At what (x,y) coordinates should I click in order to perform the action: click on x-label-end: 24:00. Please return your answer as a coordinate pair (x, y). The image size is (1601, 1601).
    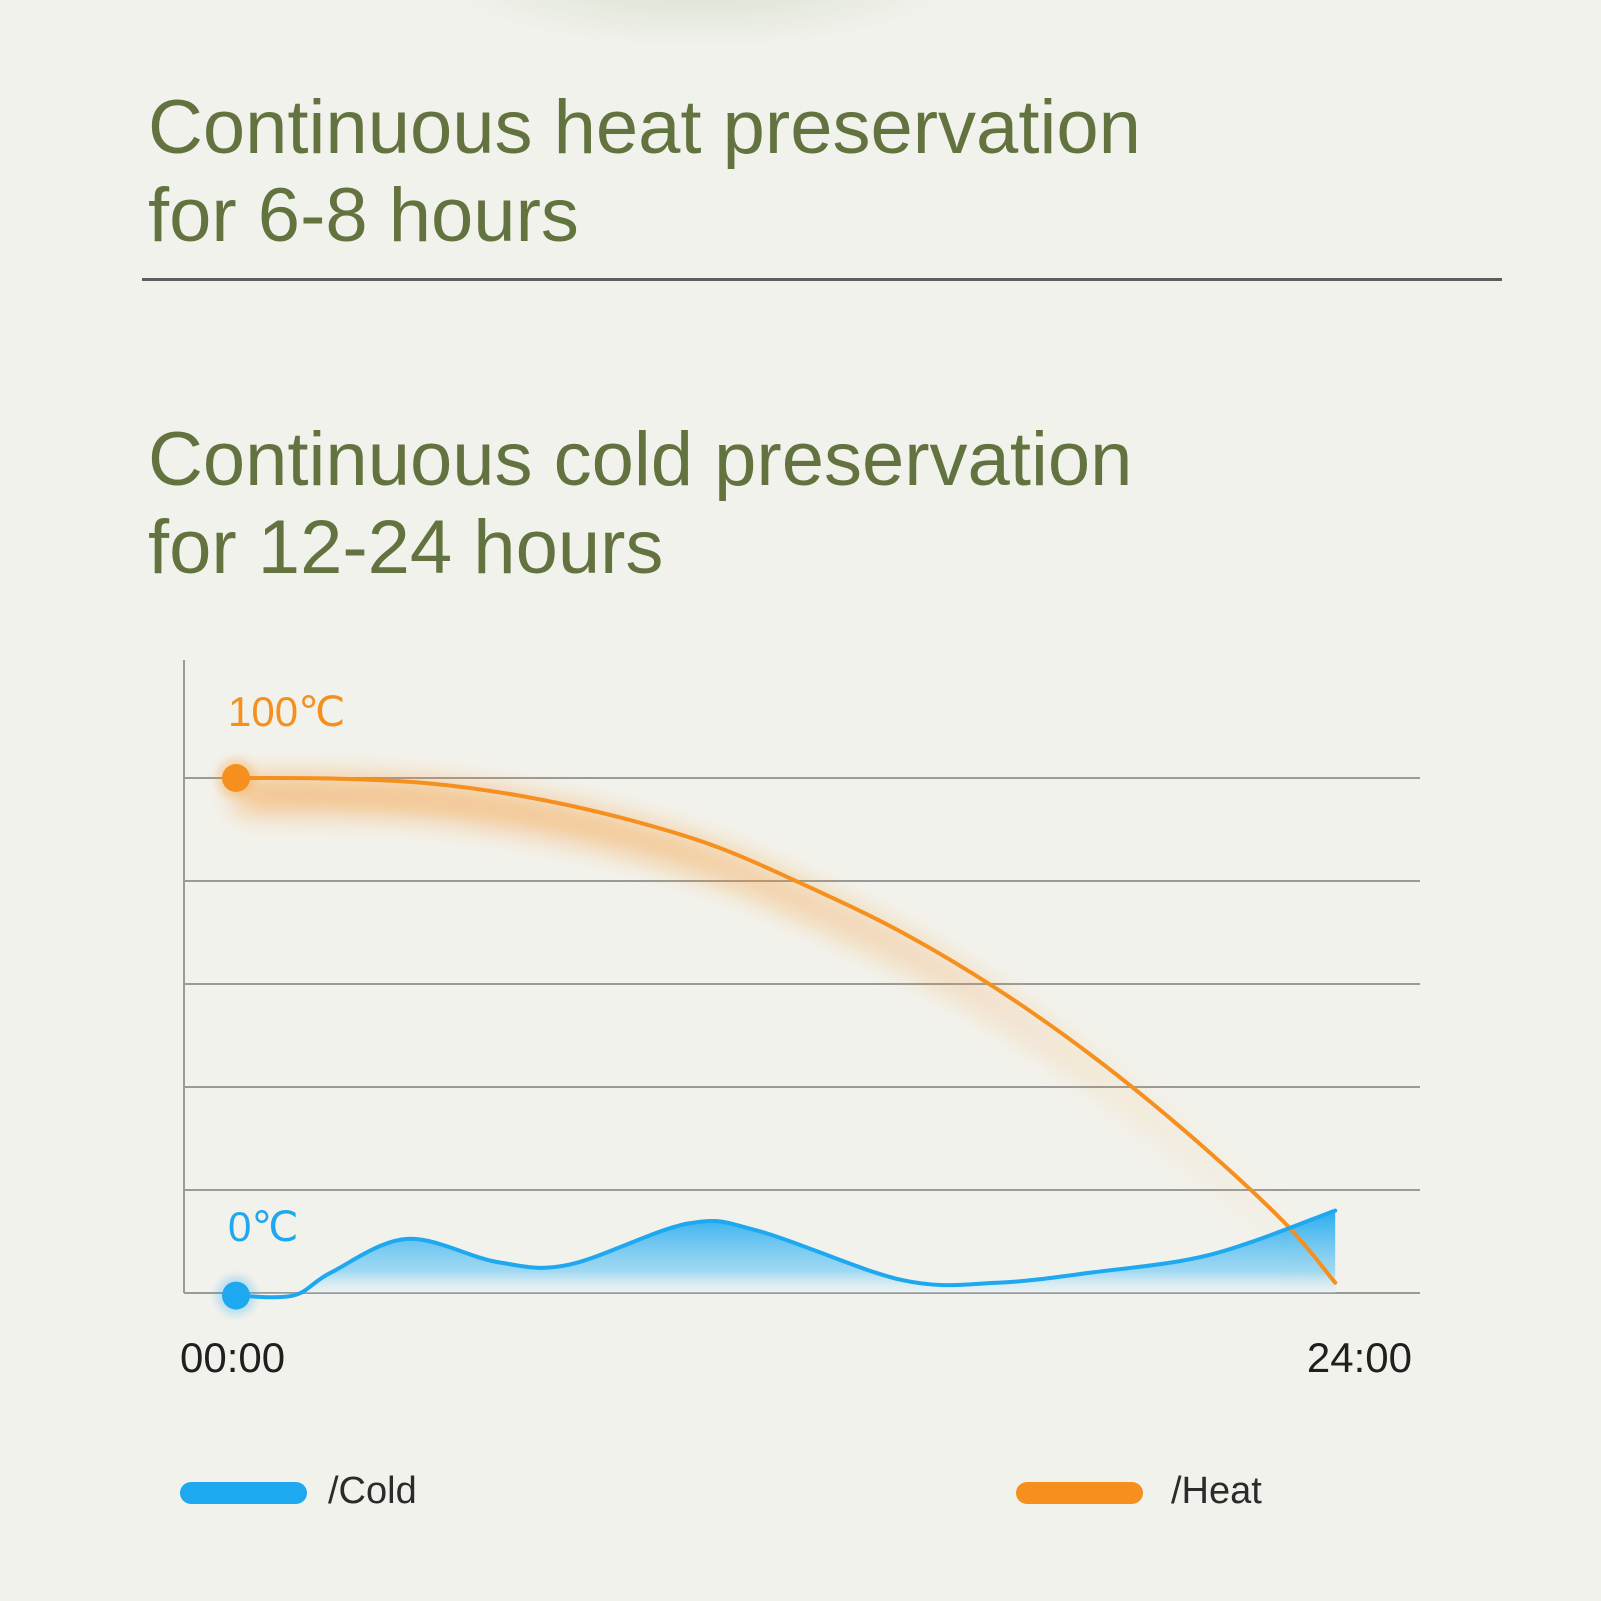
    Looking at the image, I should click on (1359, 1357).